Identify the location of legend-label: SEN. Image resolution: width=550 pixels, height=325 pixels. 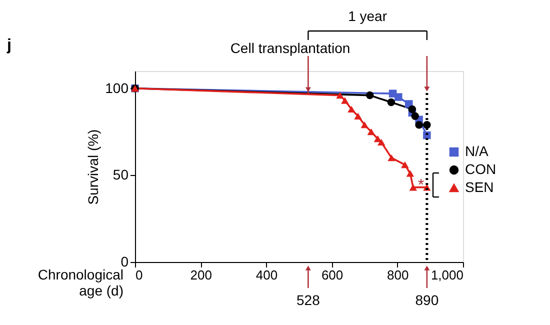
(479, 187).